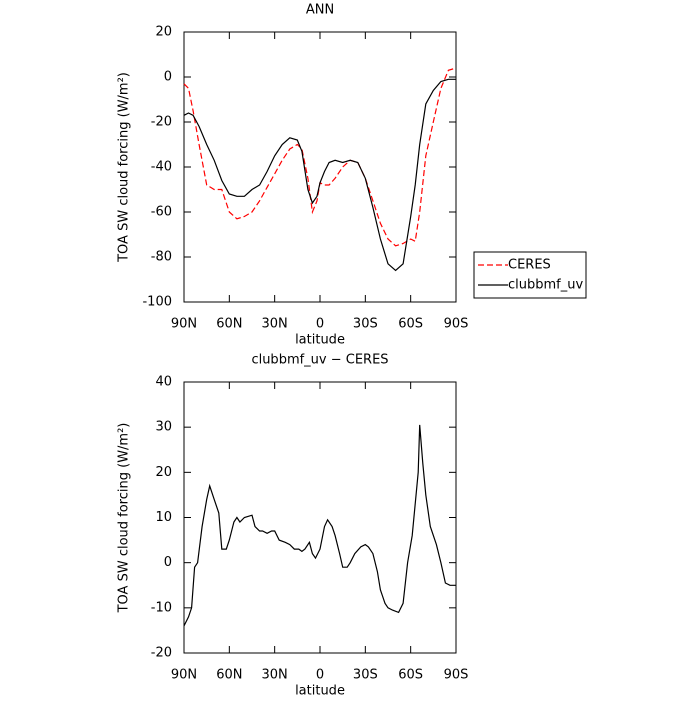 This screenshot has height=704, width=700. I want to click on legend-label: clubbmf_uv, so click(545, 285).